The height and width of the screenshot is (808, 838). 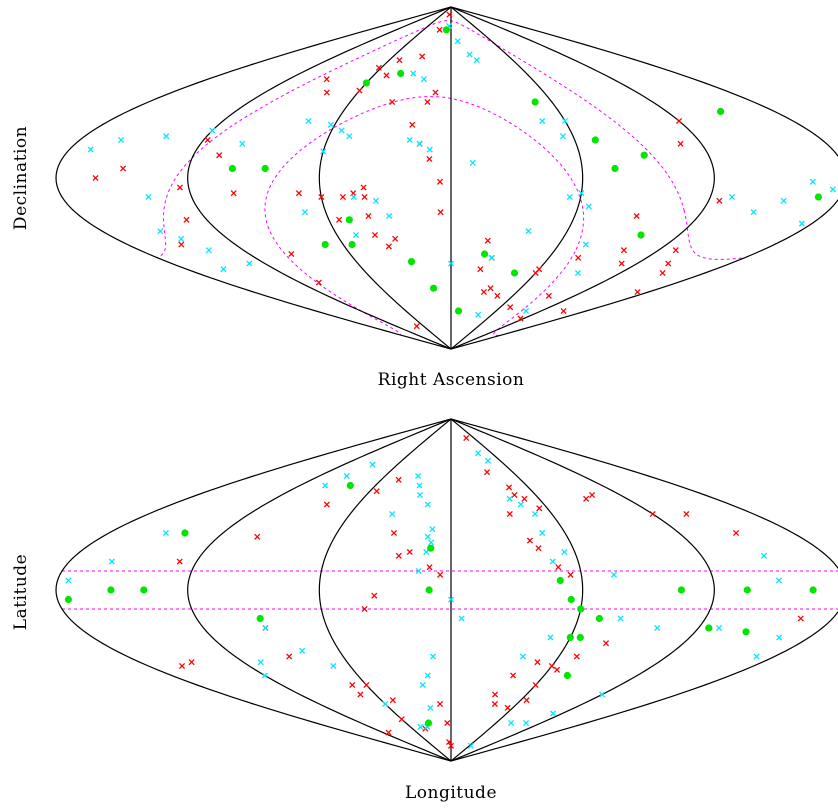 What do you see at coordinates (21, 592) in the screenshot?
I see `bottom-chart-ylabel: Latitude` at bounding box center [21, 592].